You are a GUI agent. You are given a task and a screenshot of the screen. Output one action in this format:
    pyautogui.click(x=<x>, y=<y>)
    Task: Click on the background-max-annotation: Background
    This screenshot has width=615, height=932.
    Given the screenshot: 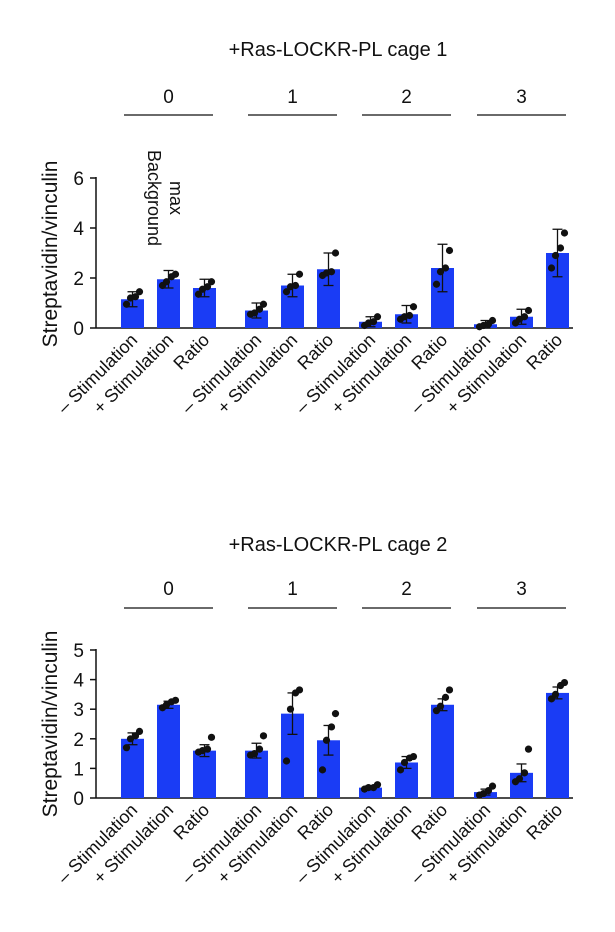 What is the action you would take?
    pyautogui.click(x=154, y=198)
    